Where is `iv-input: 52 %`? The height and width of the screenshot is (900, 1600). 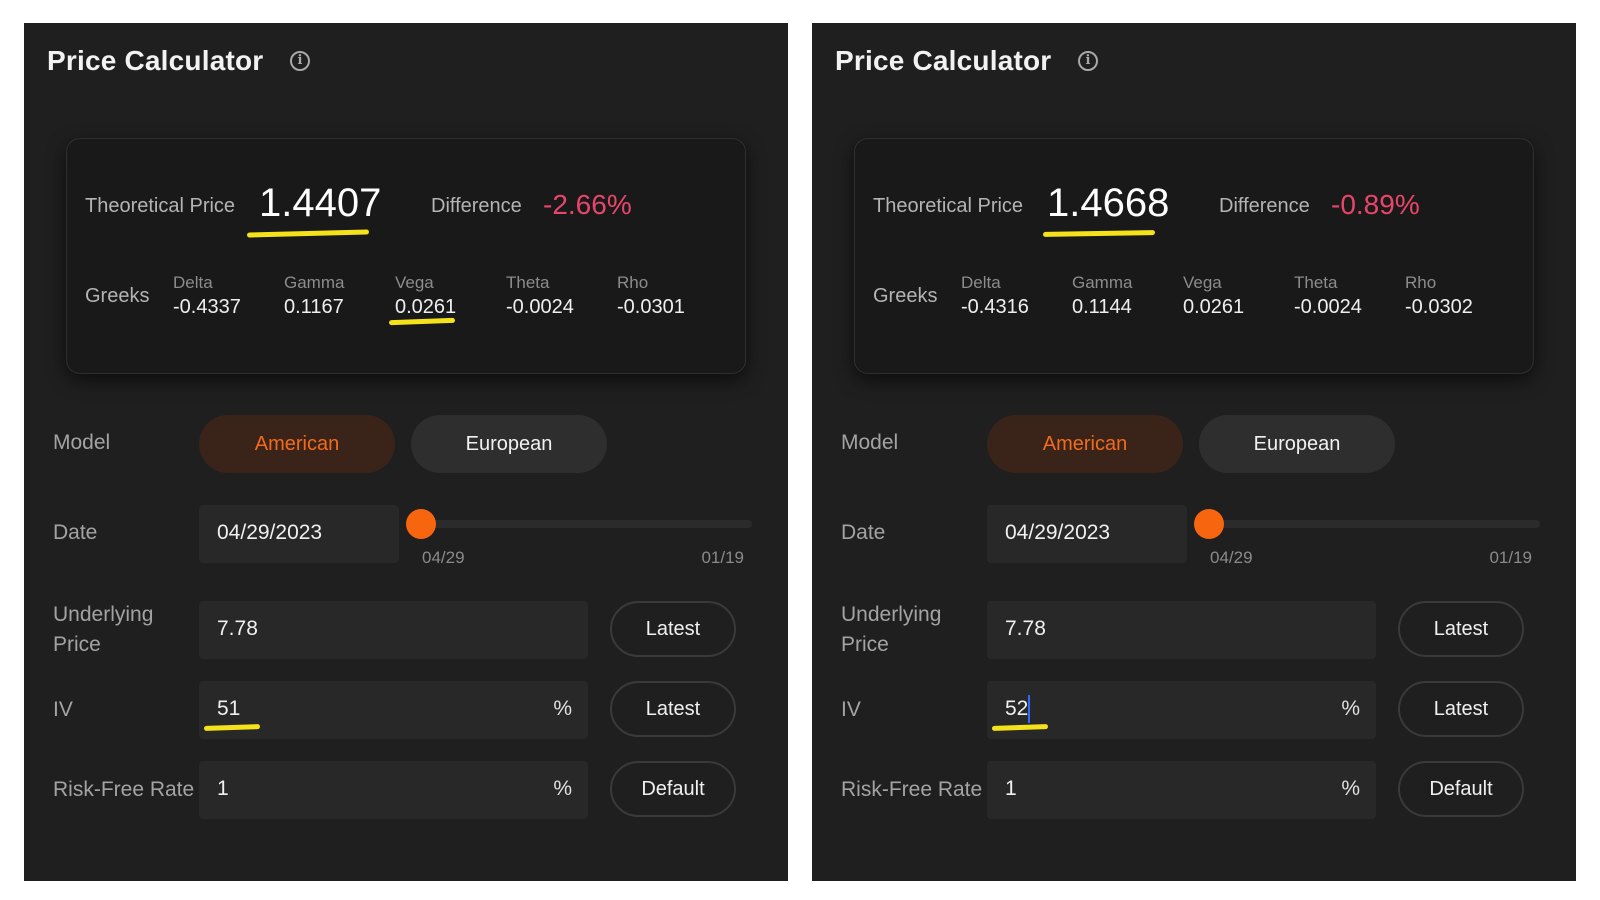 iv-input: 52 % is located at coordinates (1181, 710).